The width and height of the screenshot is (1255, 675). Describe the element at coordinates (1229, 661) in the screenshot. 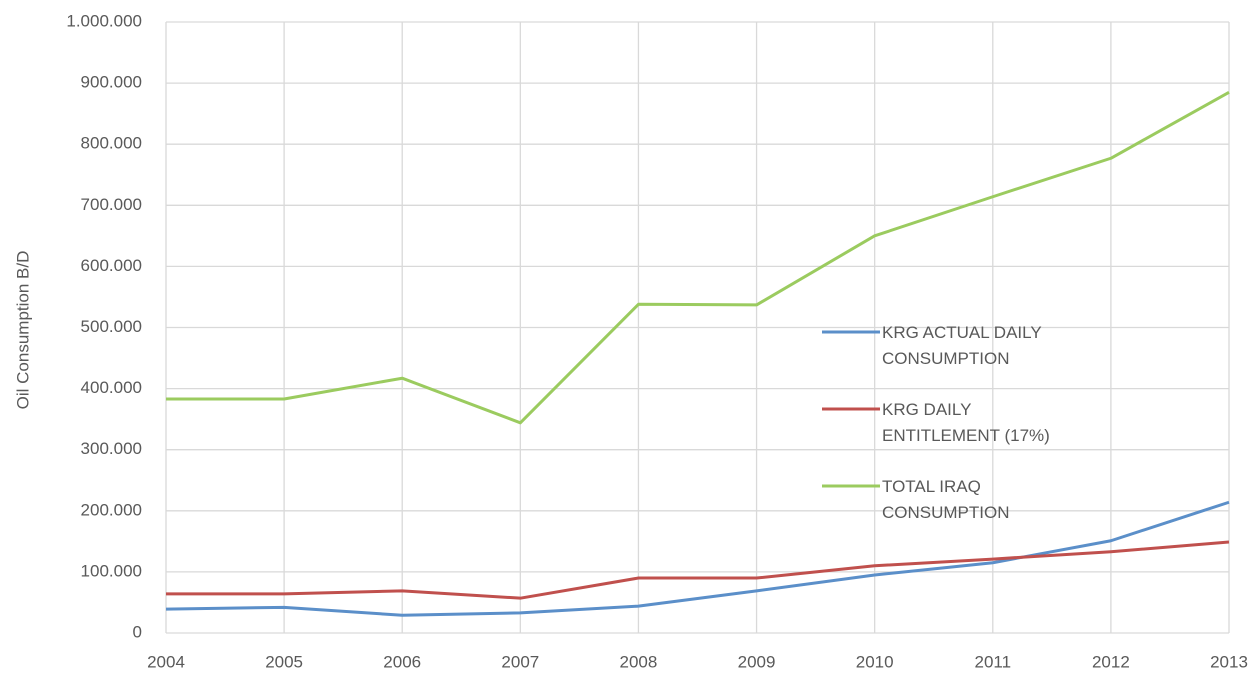

I see `x-tick-label: 2013` at that location.